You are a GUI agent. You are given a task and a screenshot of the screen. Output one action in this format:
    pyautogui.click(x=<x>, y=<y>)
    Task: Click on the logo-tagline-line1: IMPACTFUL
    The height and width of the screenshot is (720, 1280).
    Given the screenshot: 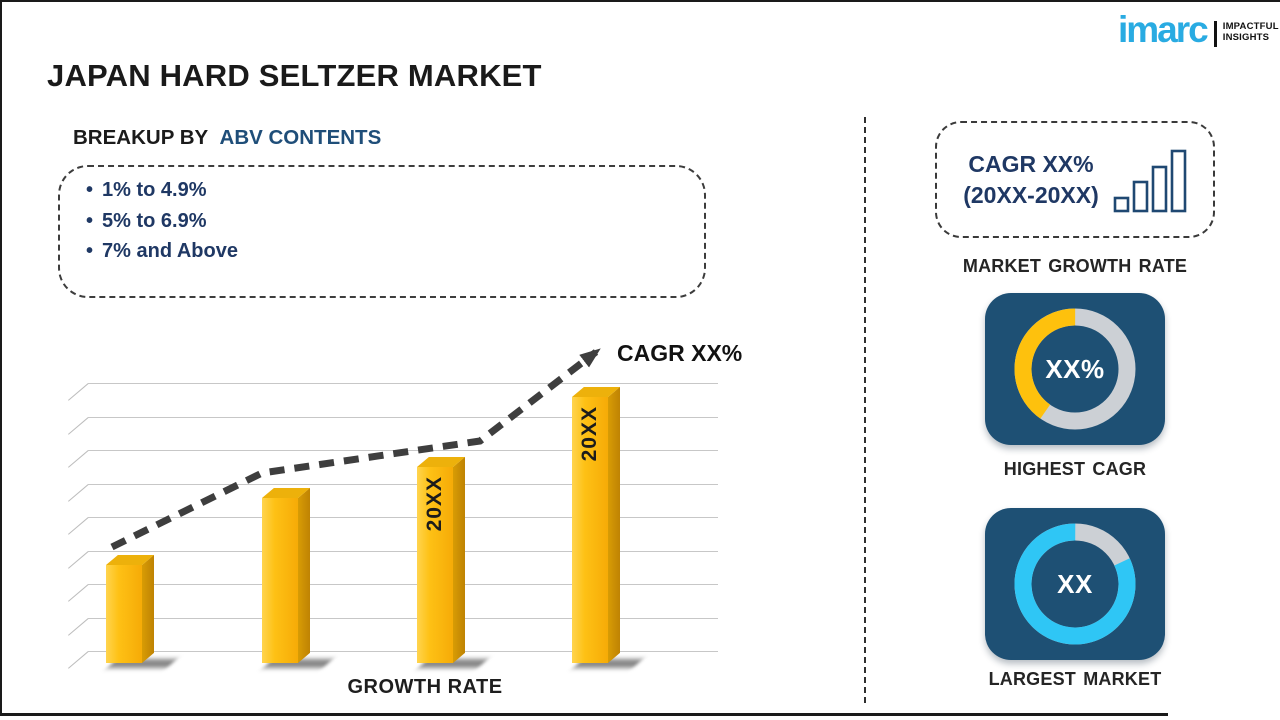 What is the action you would take?
    pyautogui.click(x=1250, y=26)
    